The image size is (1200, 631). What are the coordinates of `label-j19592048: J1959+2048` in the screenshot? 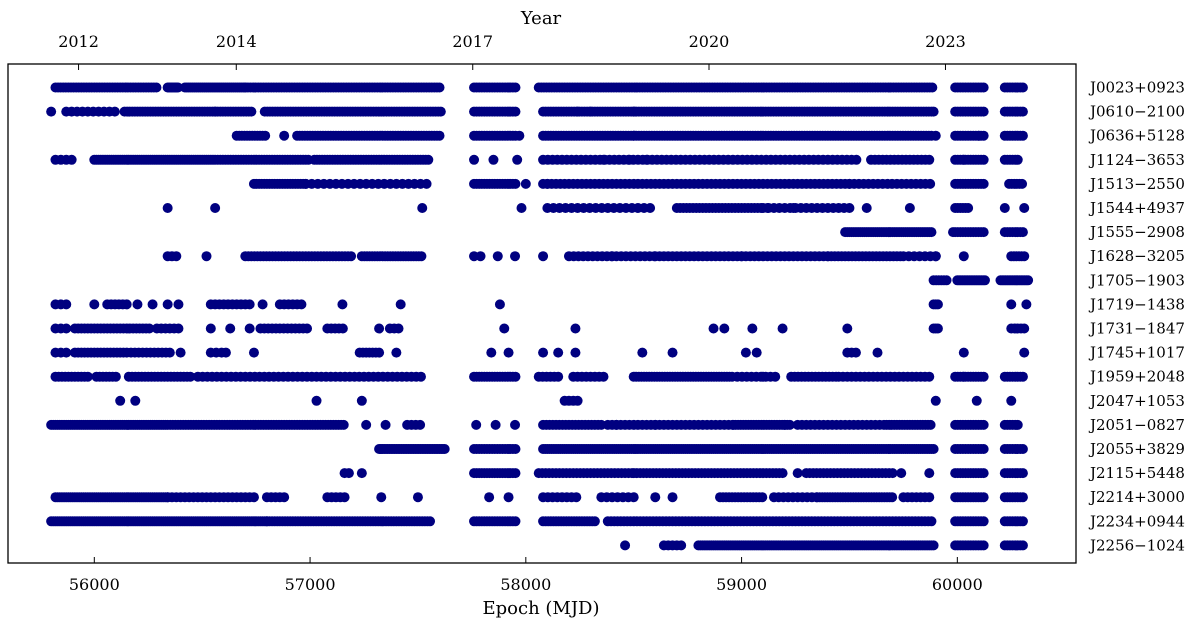 It's located at (1136, 377).